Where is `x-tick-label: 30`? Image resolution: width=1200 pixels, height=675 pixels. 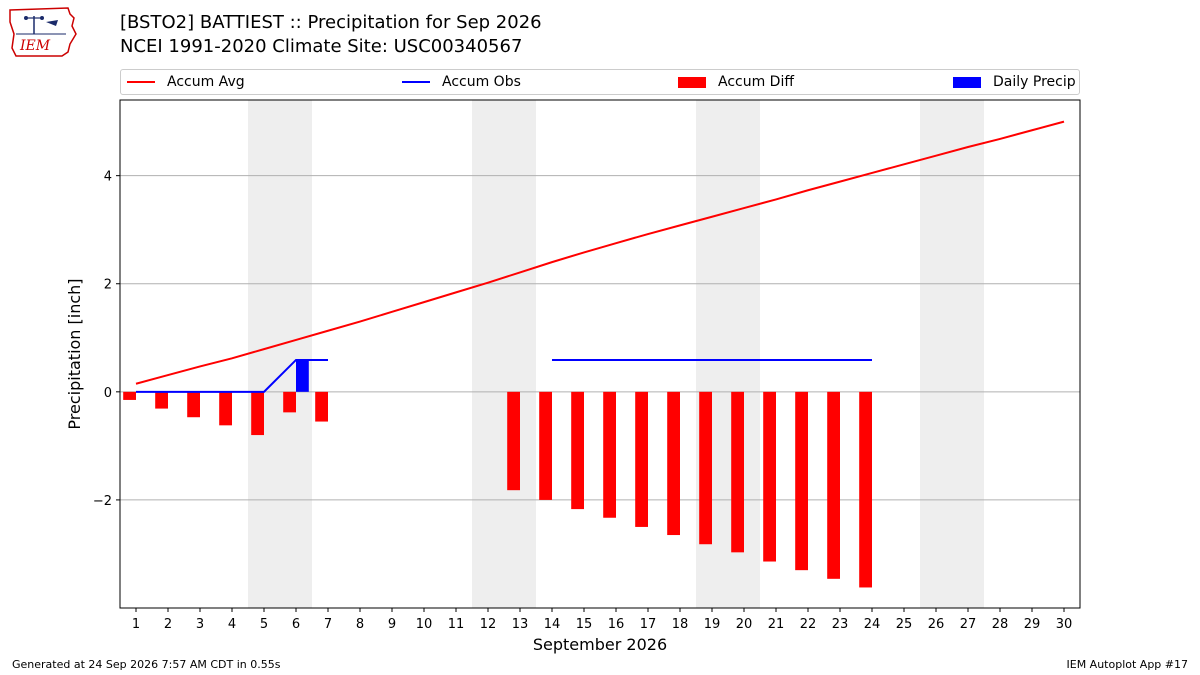
x-tick-label: 30 is located at coordinates (1064, 624).